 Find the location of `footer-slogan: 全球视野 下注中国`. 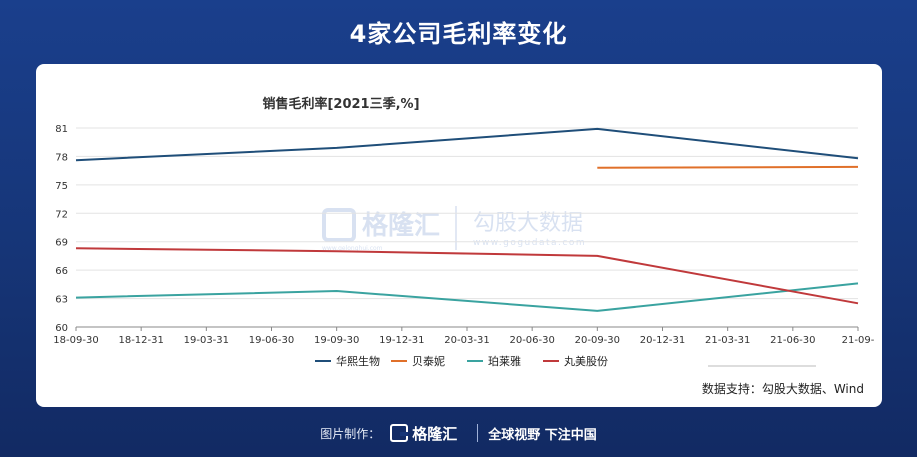

footer-slogan: 全球视野 下注中国 is located at coordinates (542, 435).